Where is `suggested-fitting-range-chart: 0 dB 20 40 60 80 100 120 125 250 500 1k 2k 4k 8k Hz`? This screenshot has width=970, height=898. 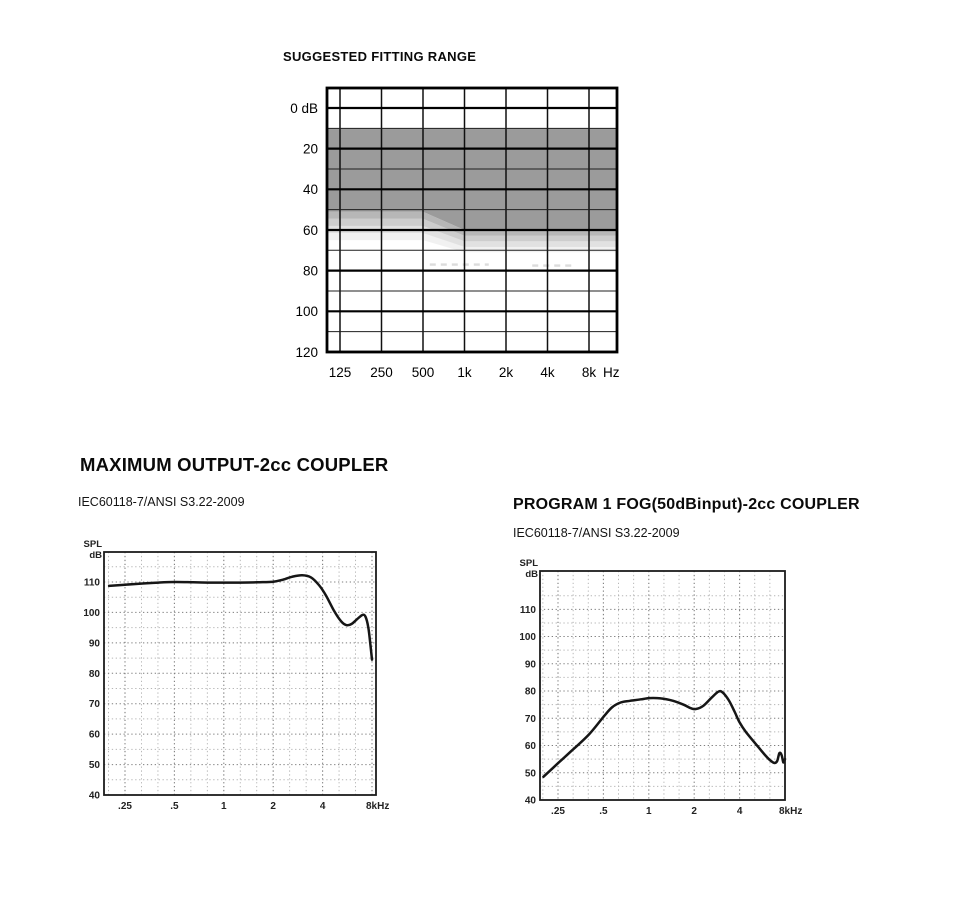 suggested-fitting-range-chart: 0 dB 20 40 60 80 100 120 125 250 500 1k 2k 4k 8k Hz is located at coordinates (455, 233).